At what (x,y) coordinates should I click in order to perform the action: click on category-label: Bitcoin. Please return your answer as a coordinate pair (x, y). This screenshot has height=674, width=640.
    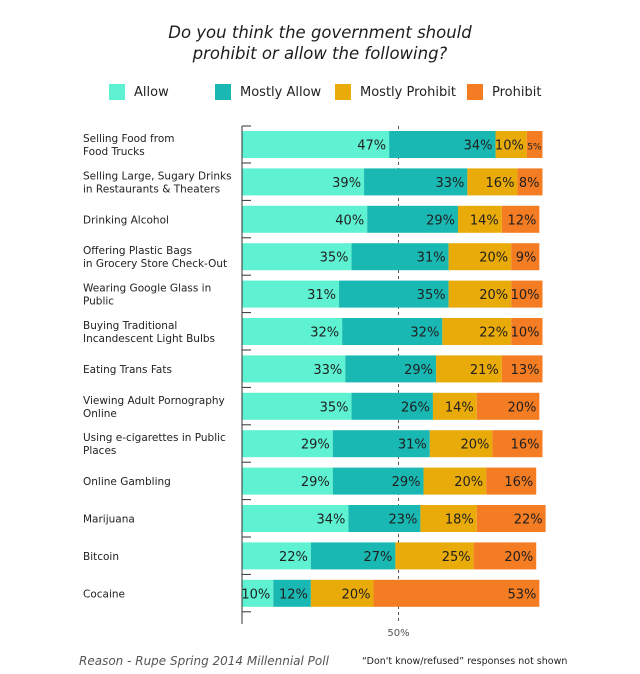
    Looking at the image, I should click on (101, 557).